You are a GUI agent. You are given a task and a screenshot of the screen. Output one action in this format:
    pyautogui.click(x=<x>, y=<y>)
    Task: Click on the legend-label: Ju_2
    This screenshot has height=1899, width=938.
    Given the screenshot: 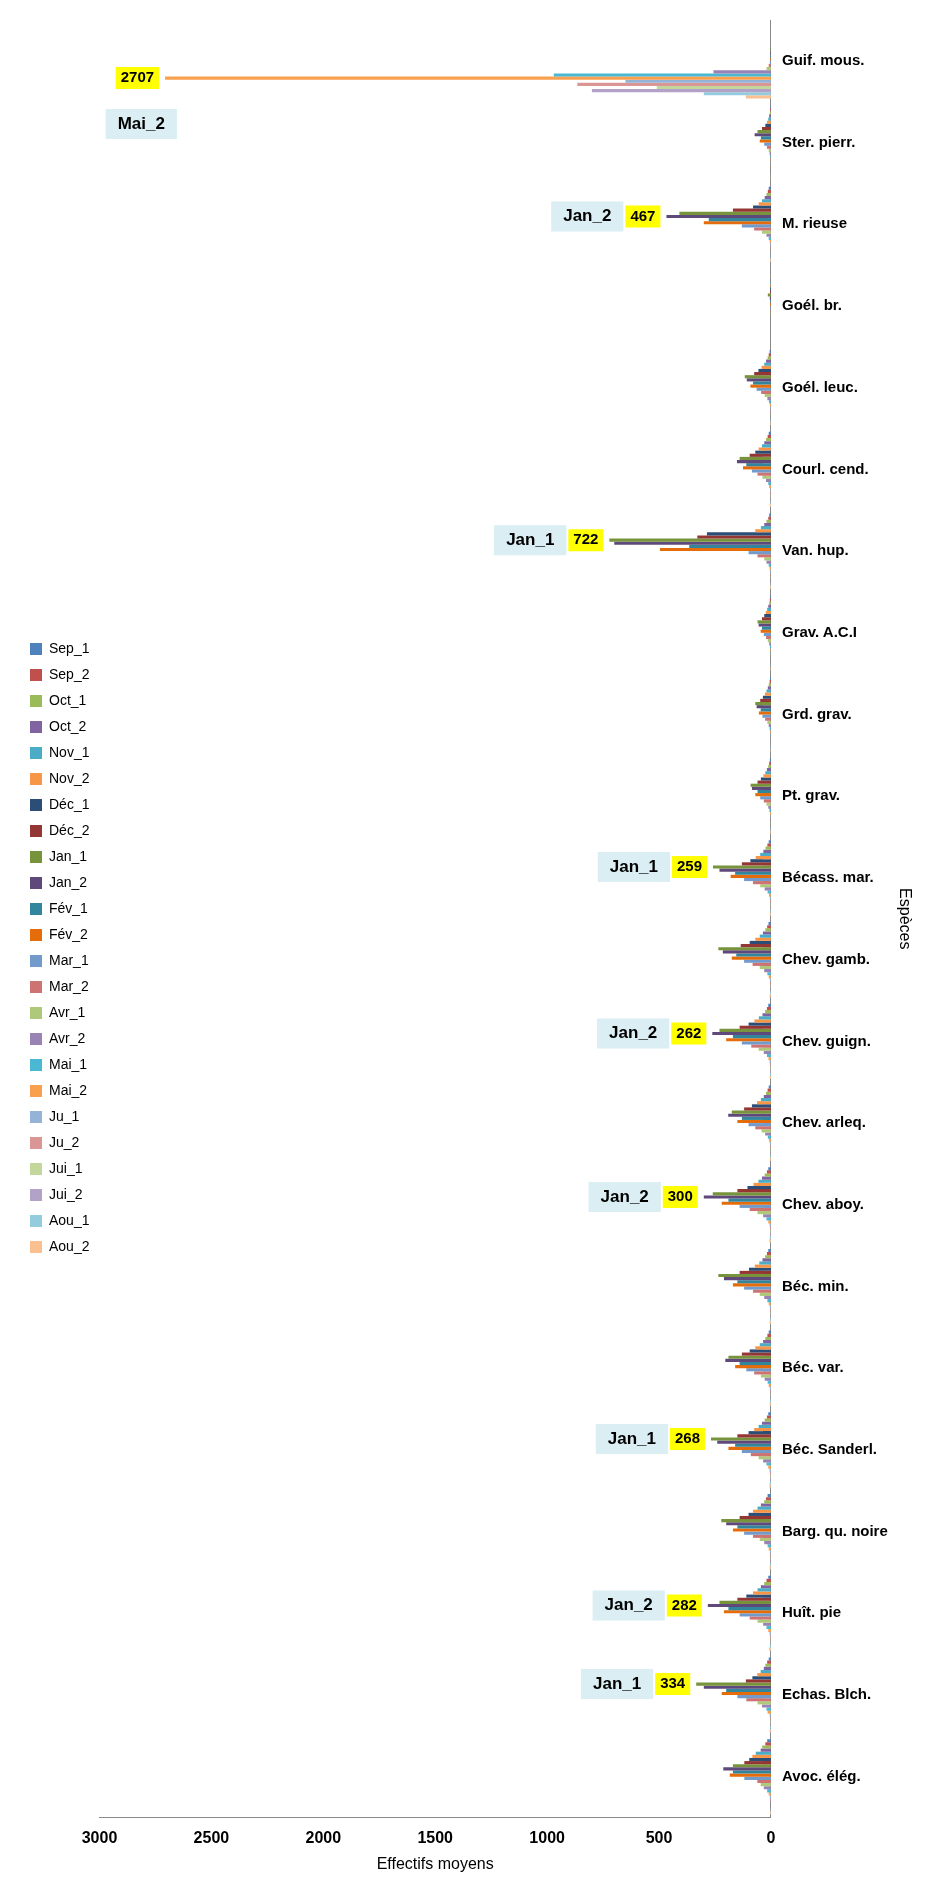 What is the action you would take?
    pyautogui.click(x=64, y=1141)
    